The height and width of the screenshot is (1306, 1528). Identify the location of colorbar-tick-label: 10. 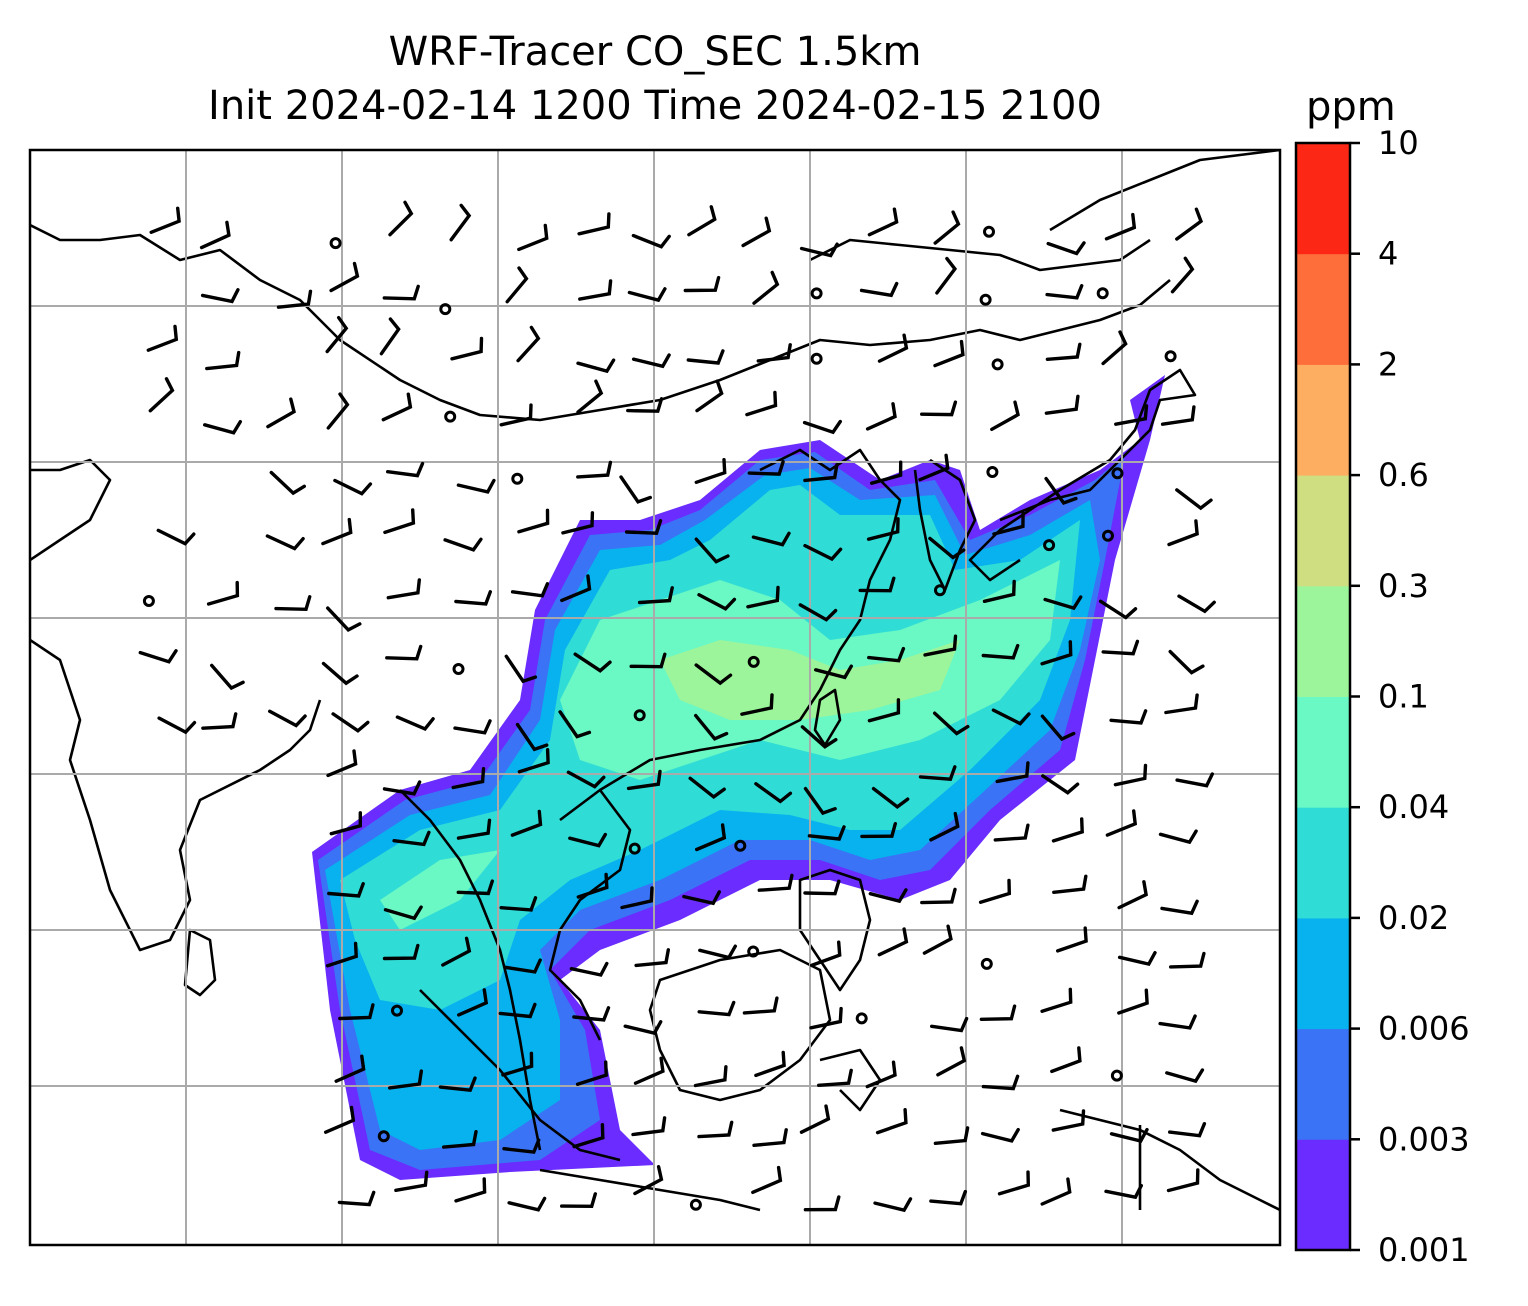
(1398, 143).